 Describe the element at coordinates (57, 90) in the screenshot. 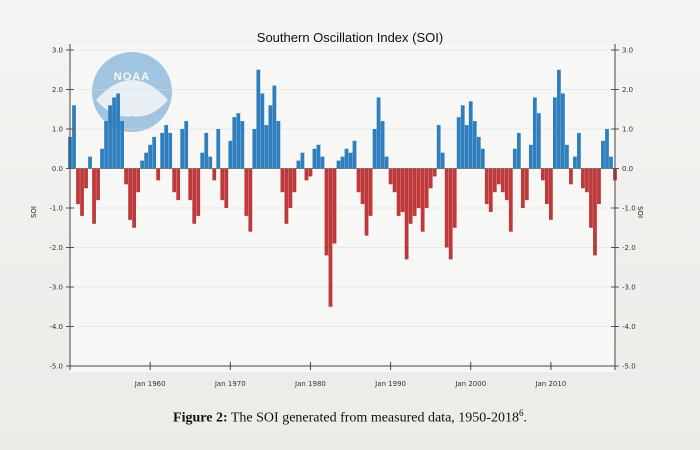

I see `y-tick-label-left: 2.0` at that location.